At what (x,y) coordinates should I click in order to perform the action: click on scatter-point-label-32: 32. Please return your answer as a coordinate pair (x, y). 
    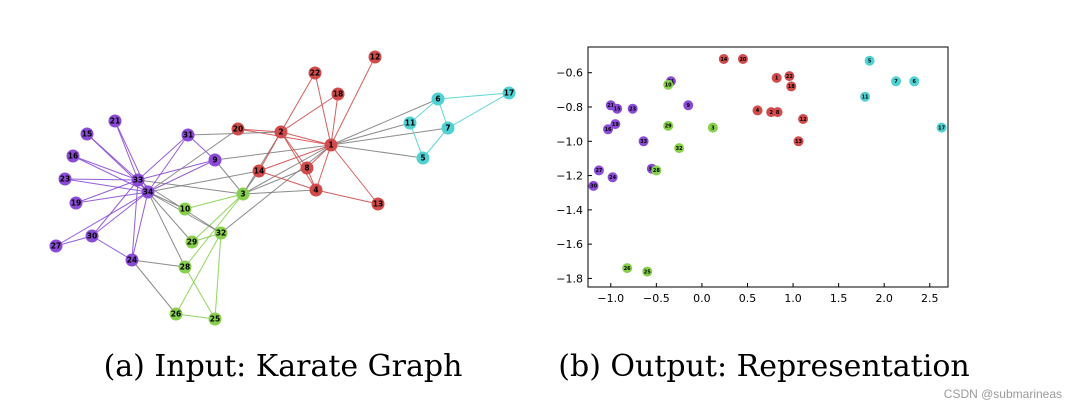
    Looking at the image, I should click on (679, 149).